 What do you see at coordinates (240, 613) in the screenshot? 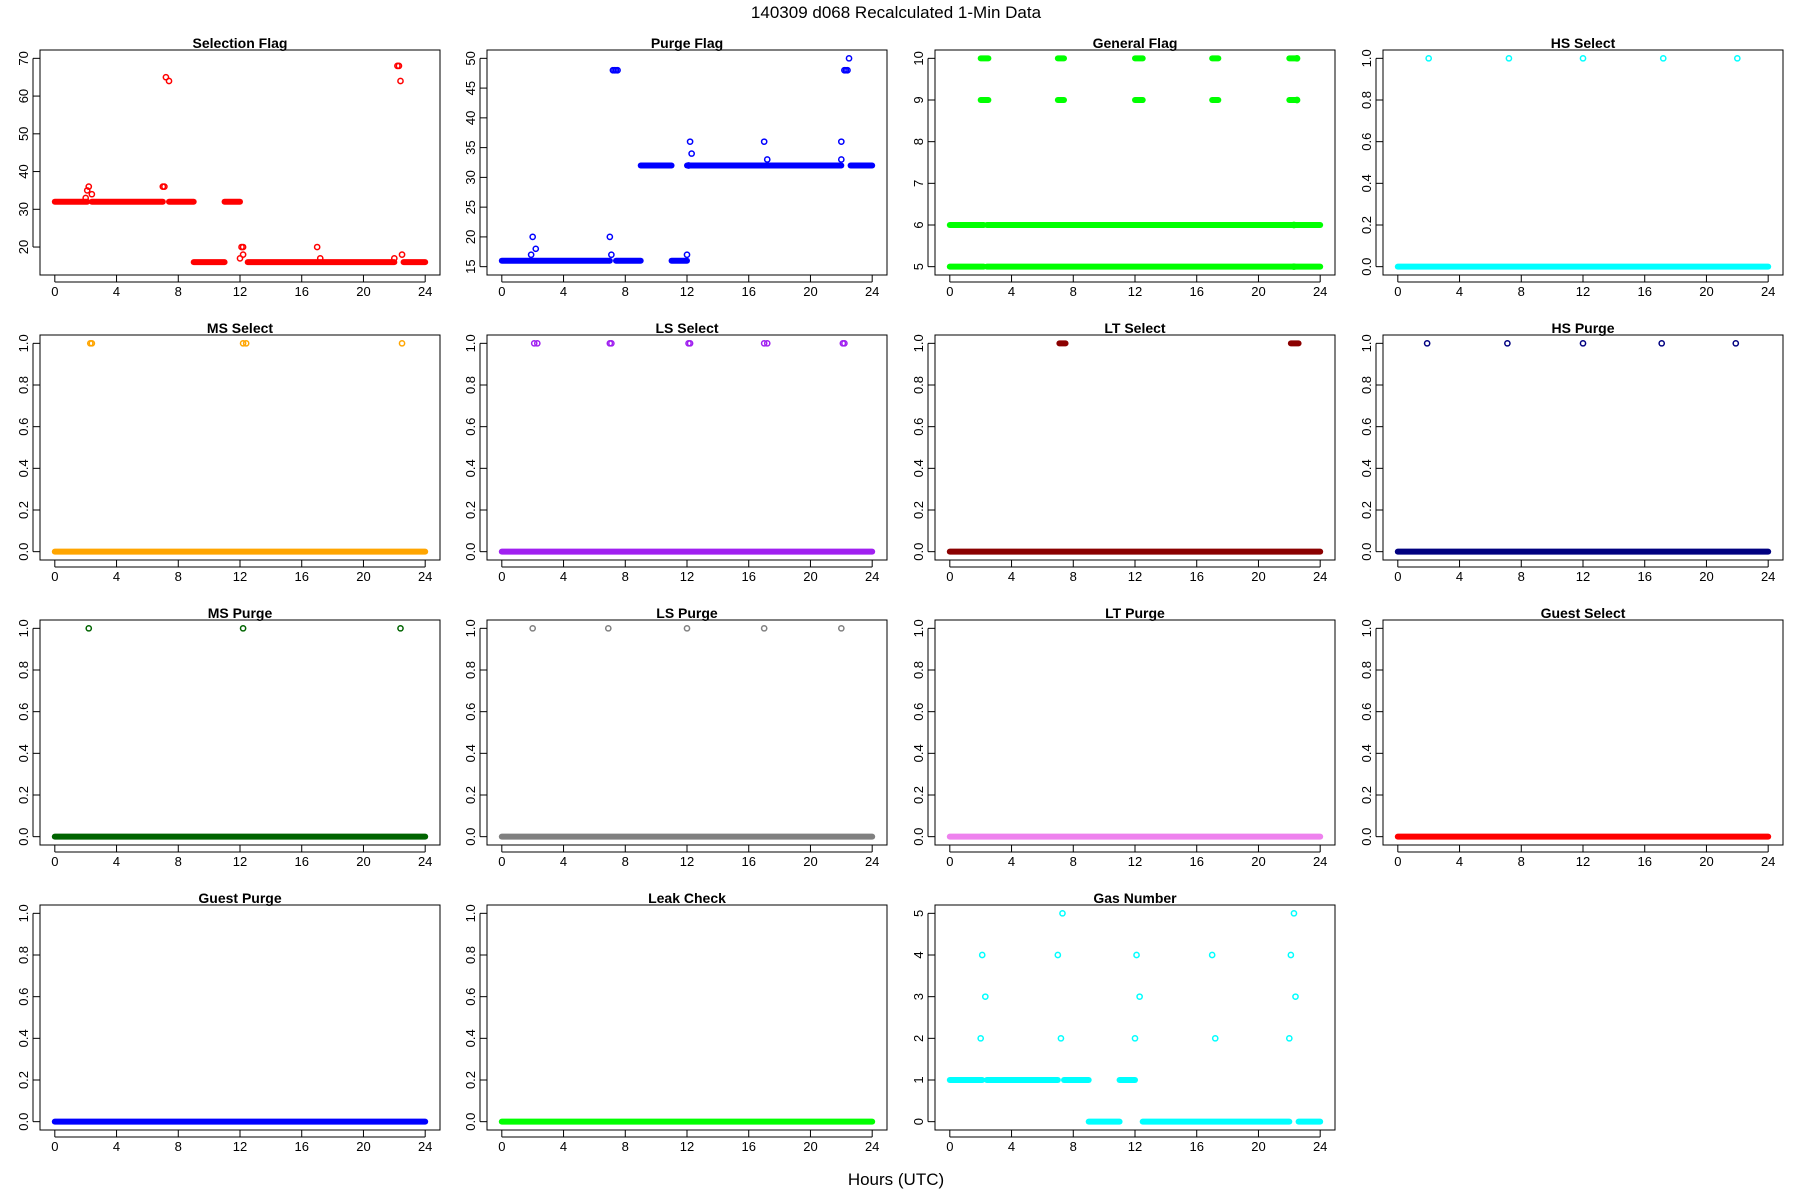
I see `panel-title-ms-purge: MS Purge` at bounding box center [240, 613].